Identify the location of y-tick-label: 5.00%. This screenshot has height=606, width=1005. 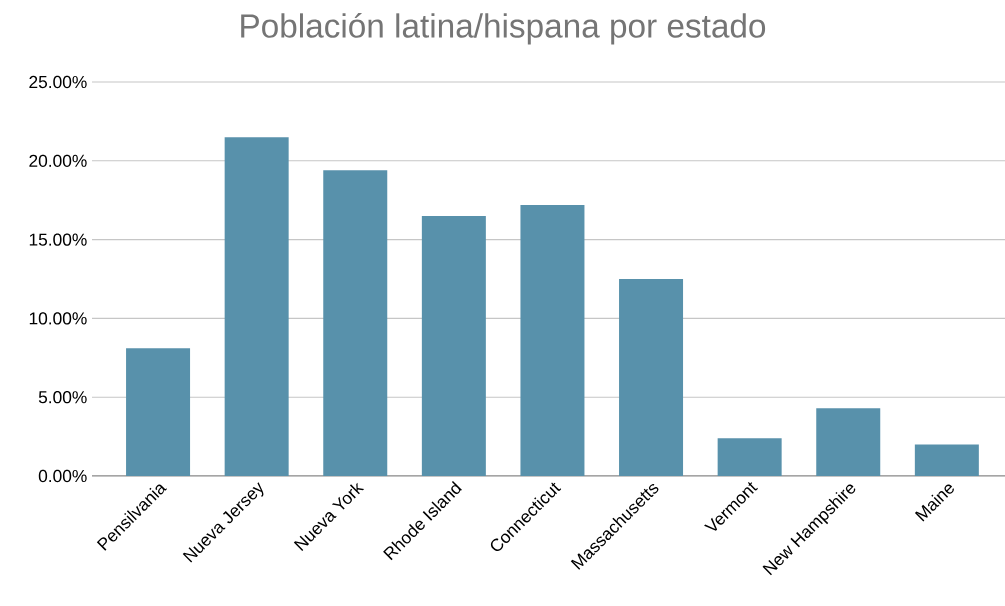
(62, 397).